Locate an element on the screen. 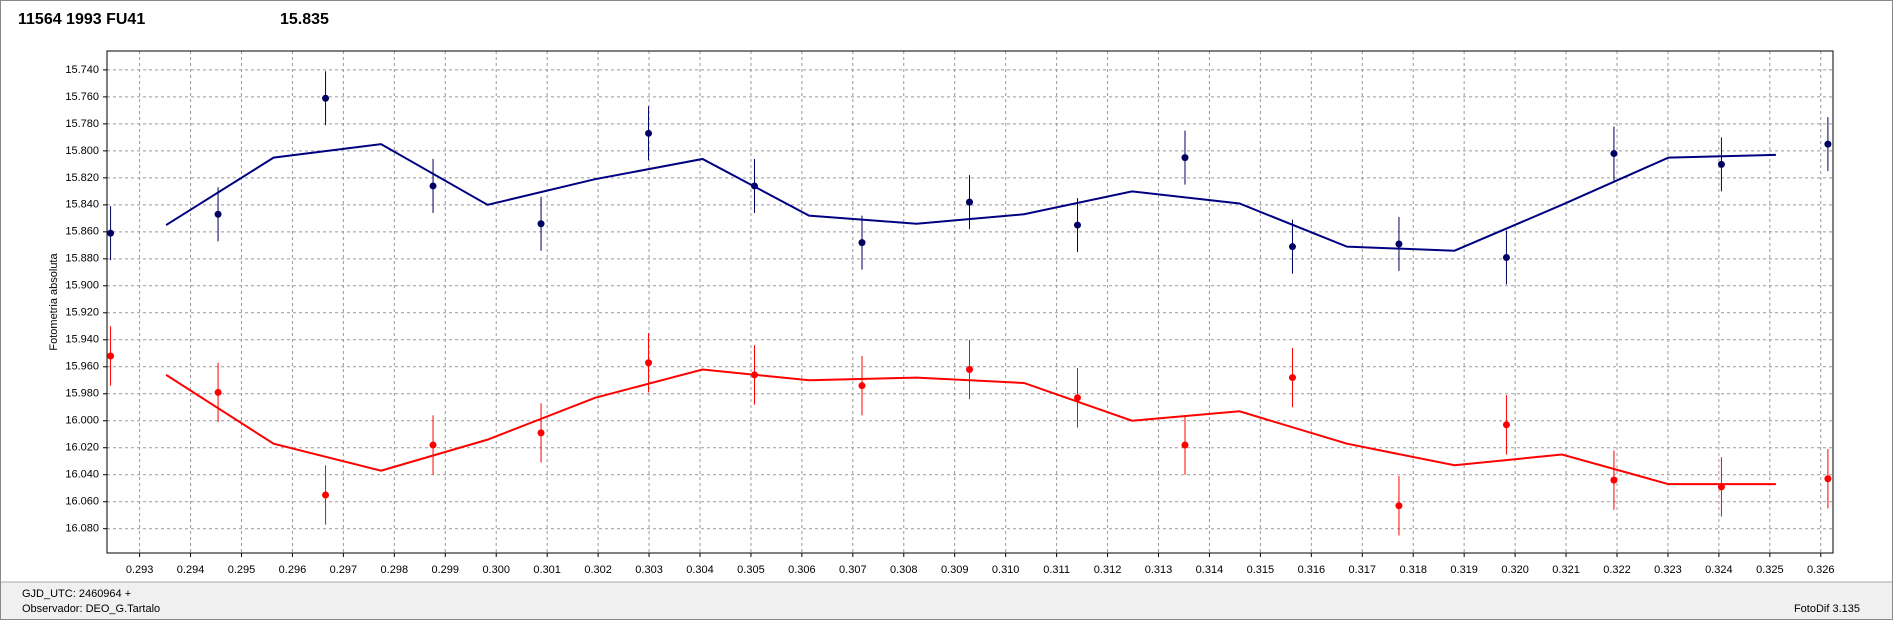  x-tick-label: 0.293 is located at coordinates (140, 570).